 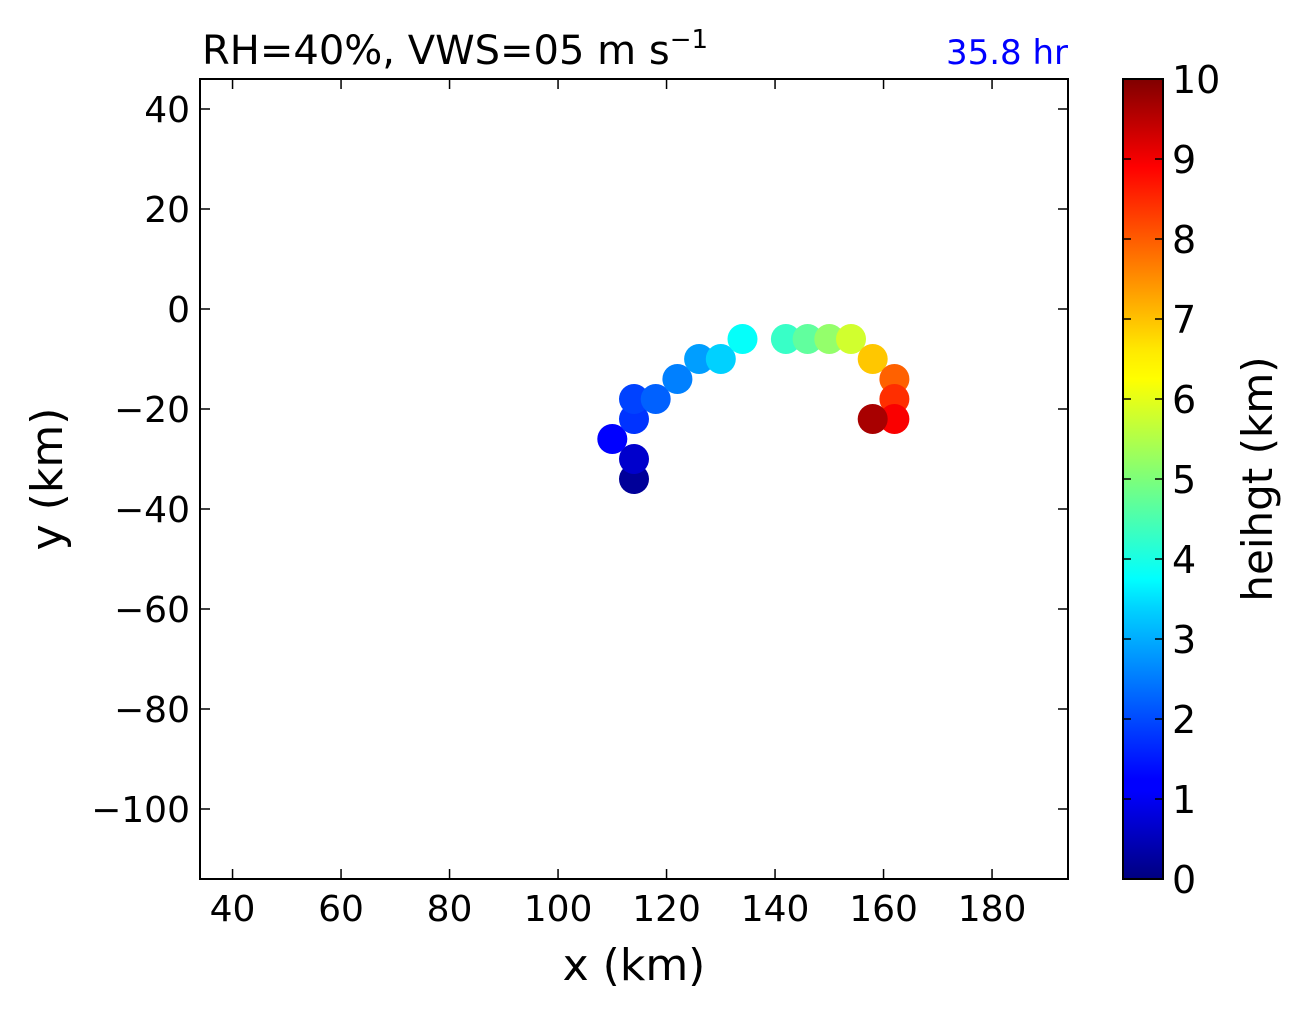 What do you see at coordinates (1184, 800) in the screenshot?
I see `colorbar-tick-label: 1` at bounding box center [1184, 800].